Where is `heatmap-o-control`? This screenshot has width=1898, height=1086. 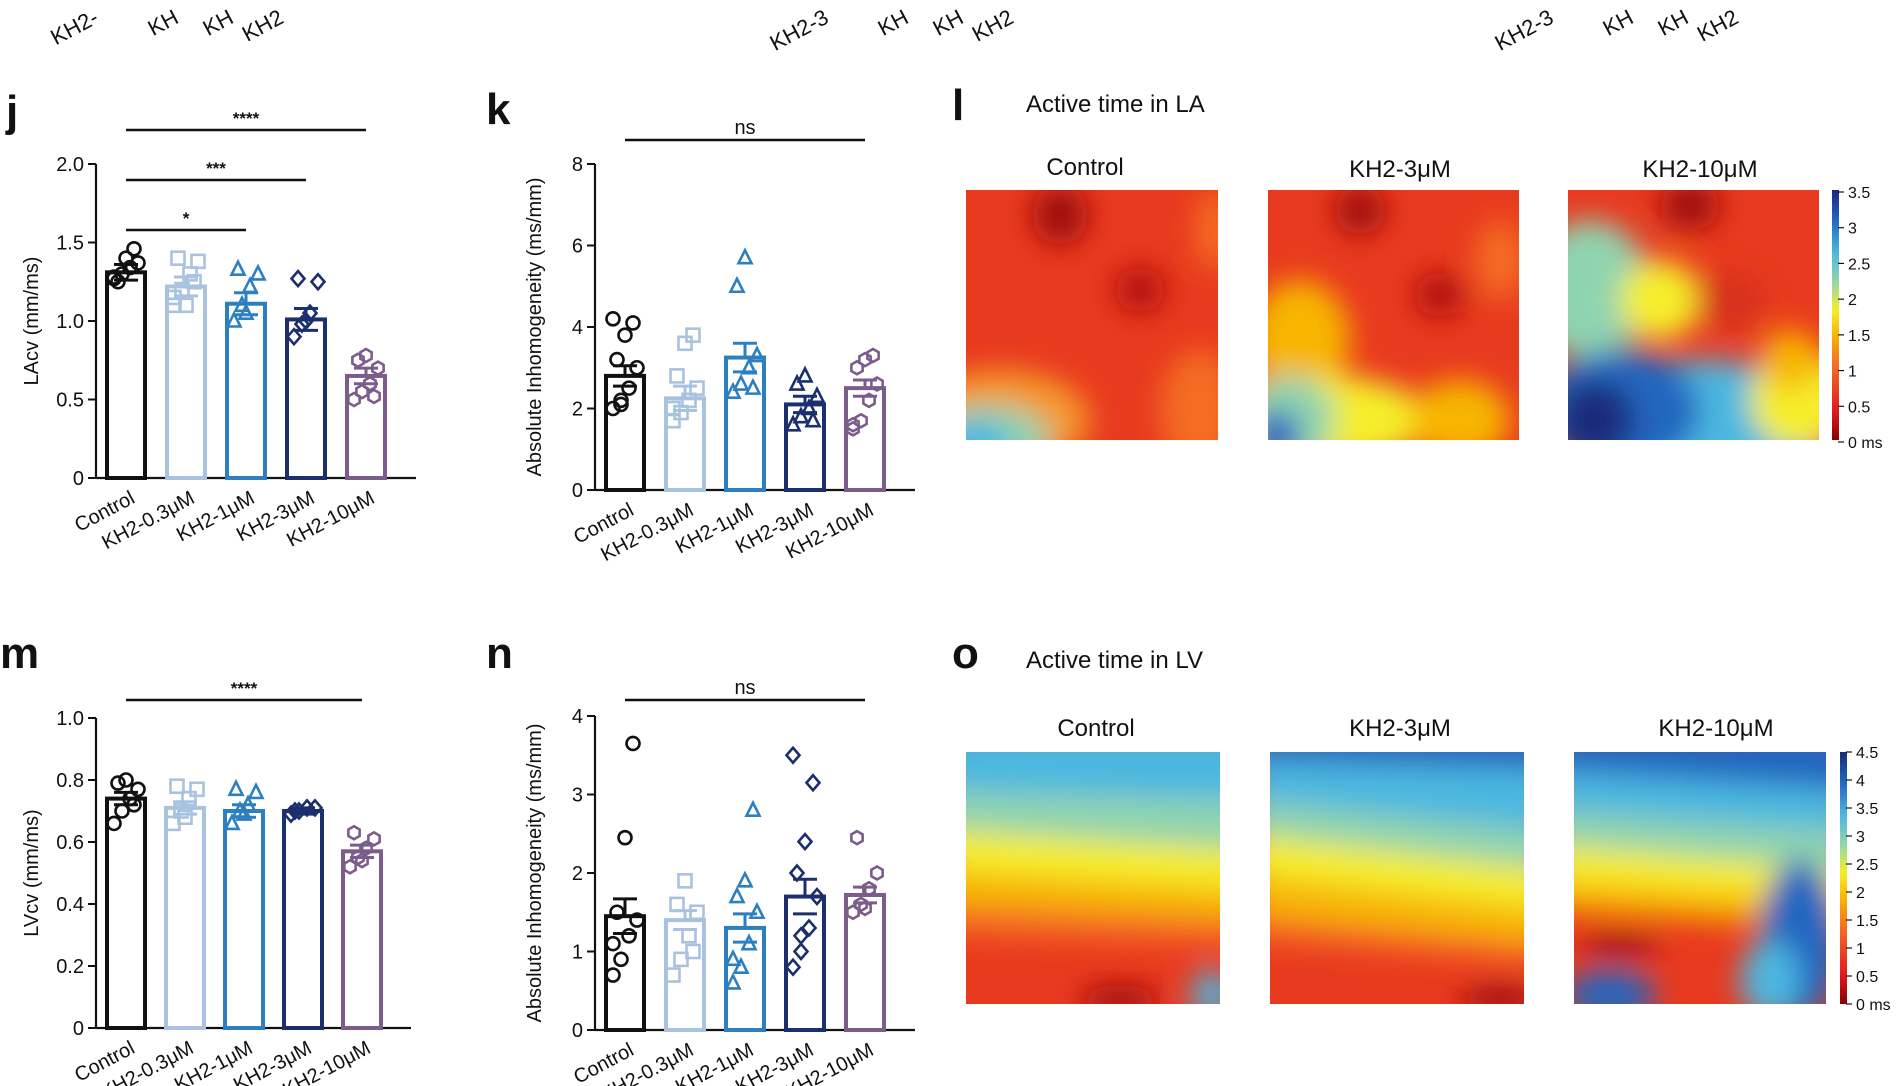 heatmap-o-control is located at coordinates (1093, 878).